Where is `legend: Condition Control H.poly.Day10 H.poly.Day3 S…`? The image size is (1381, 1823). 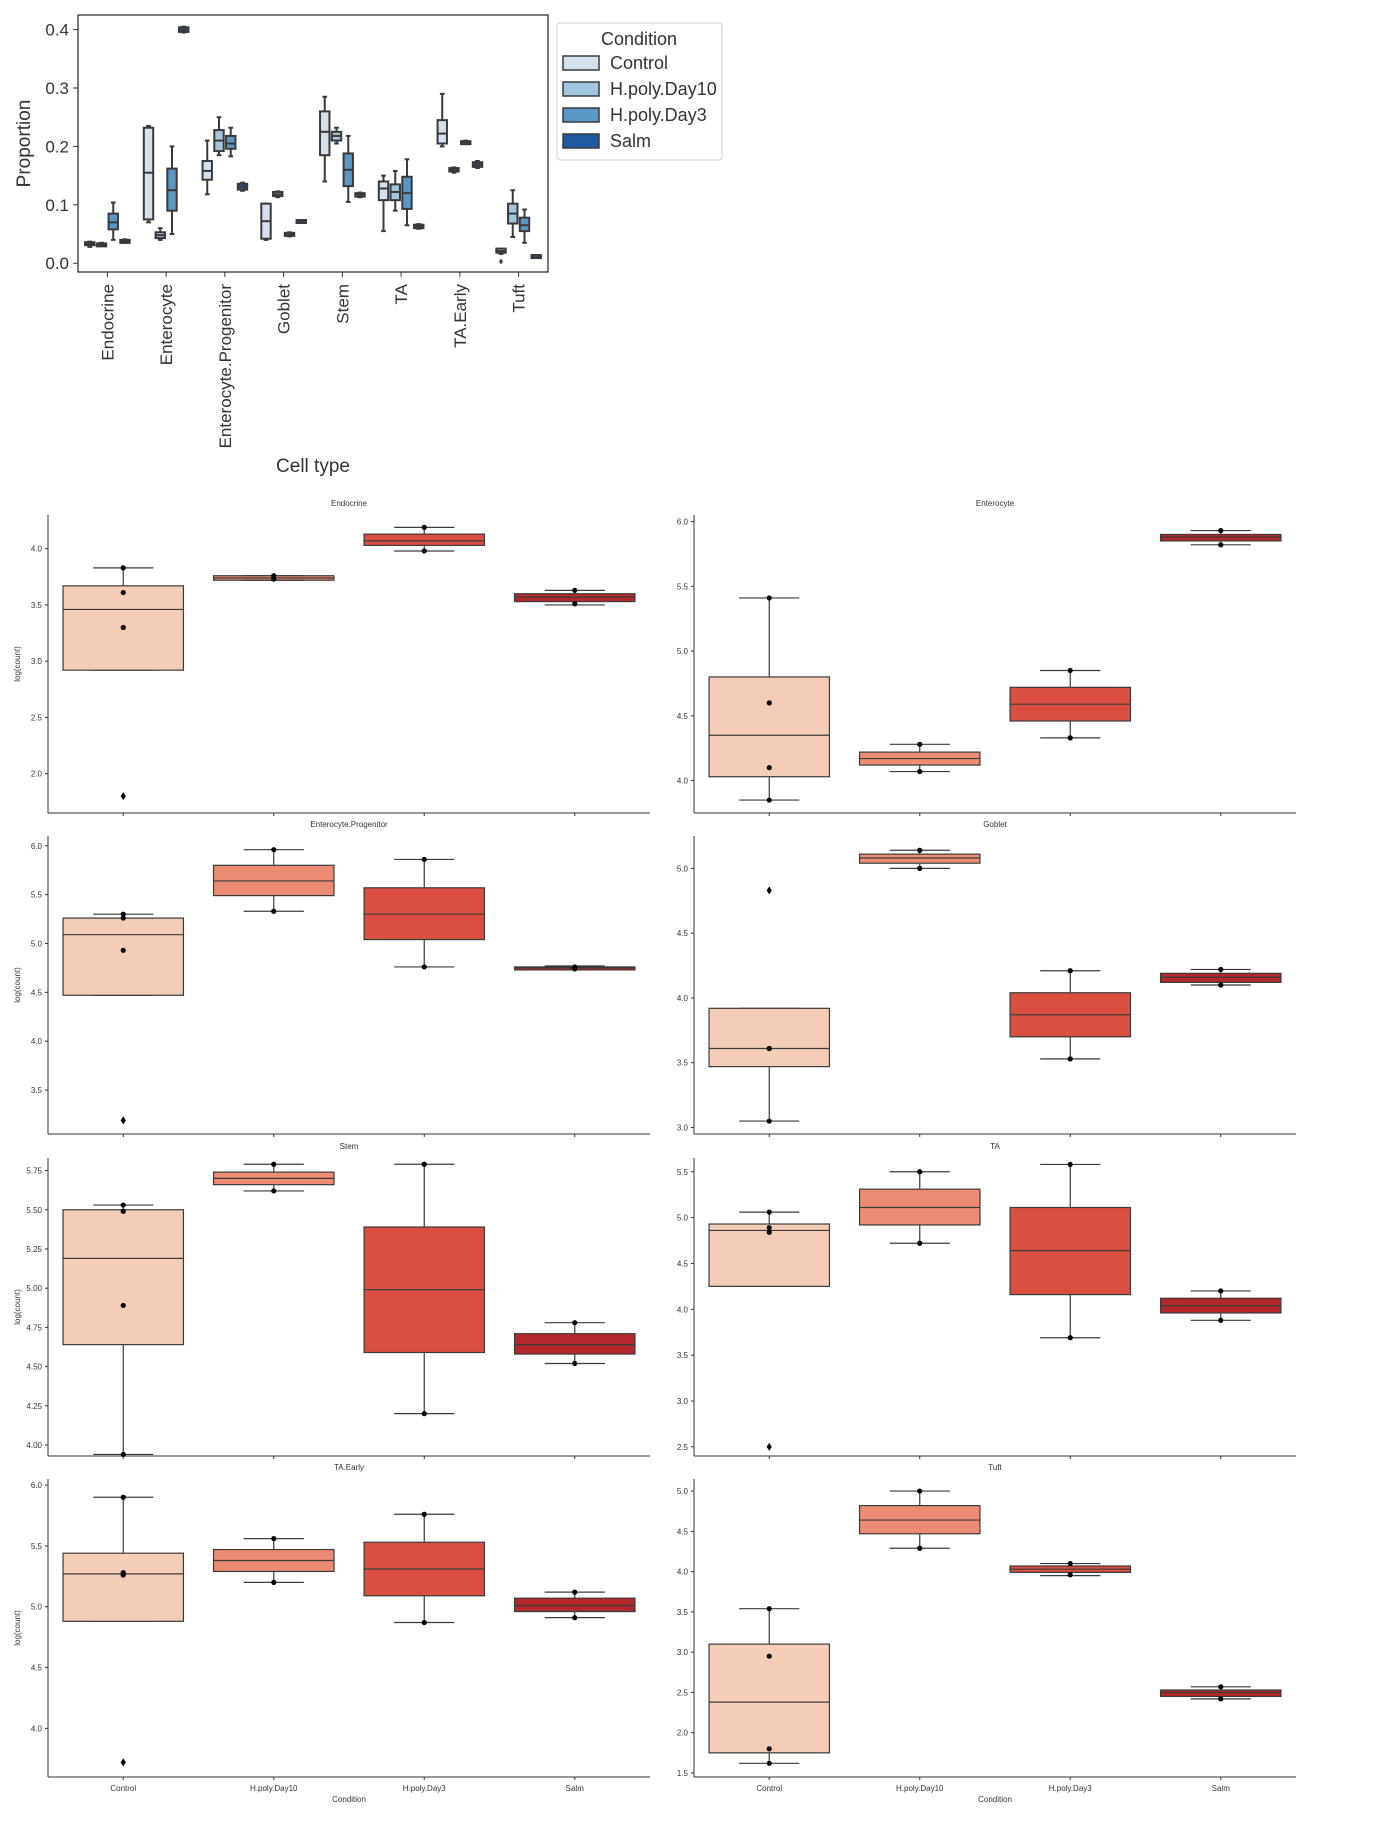 legend: Condition Control H.poly.Day10 H.poly.Day3 S… is located at coordinates (639, 91).